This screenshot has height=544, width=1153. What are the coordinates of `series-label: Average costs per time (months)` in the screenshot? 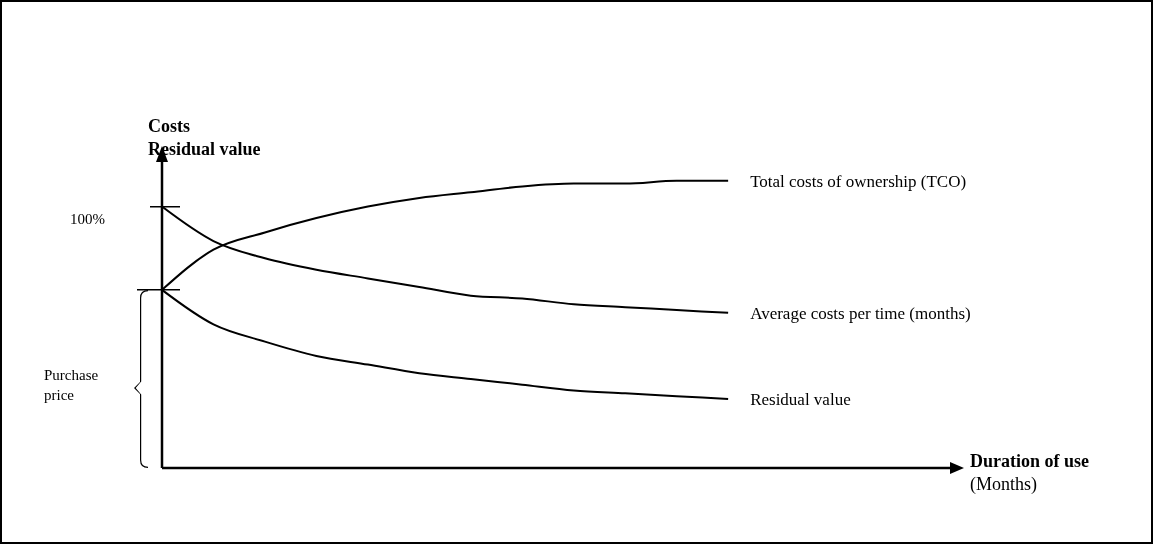 It's located at (860, 313).